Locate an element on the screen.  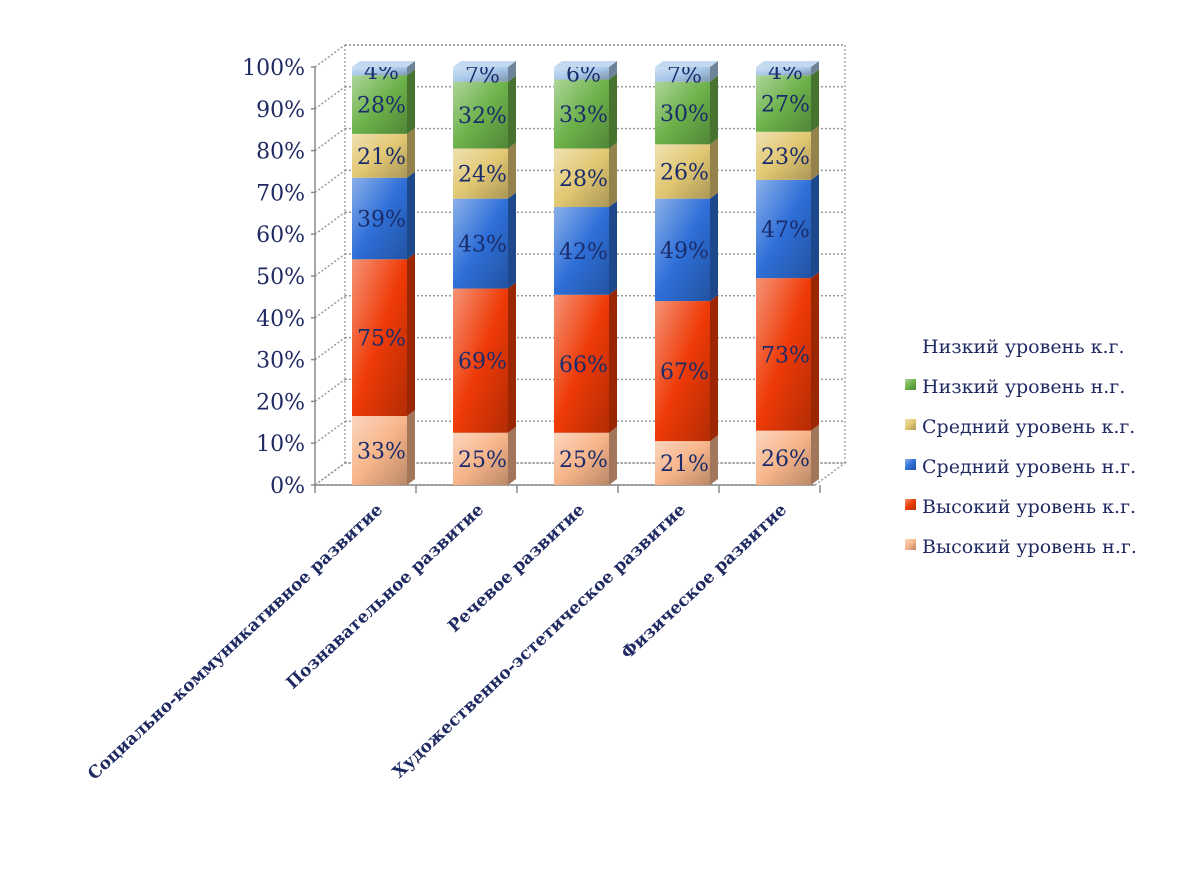
bar-segment: 27% is located at coordinates (787, 100).